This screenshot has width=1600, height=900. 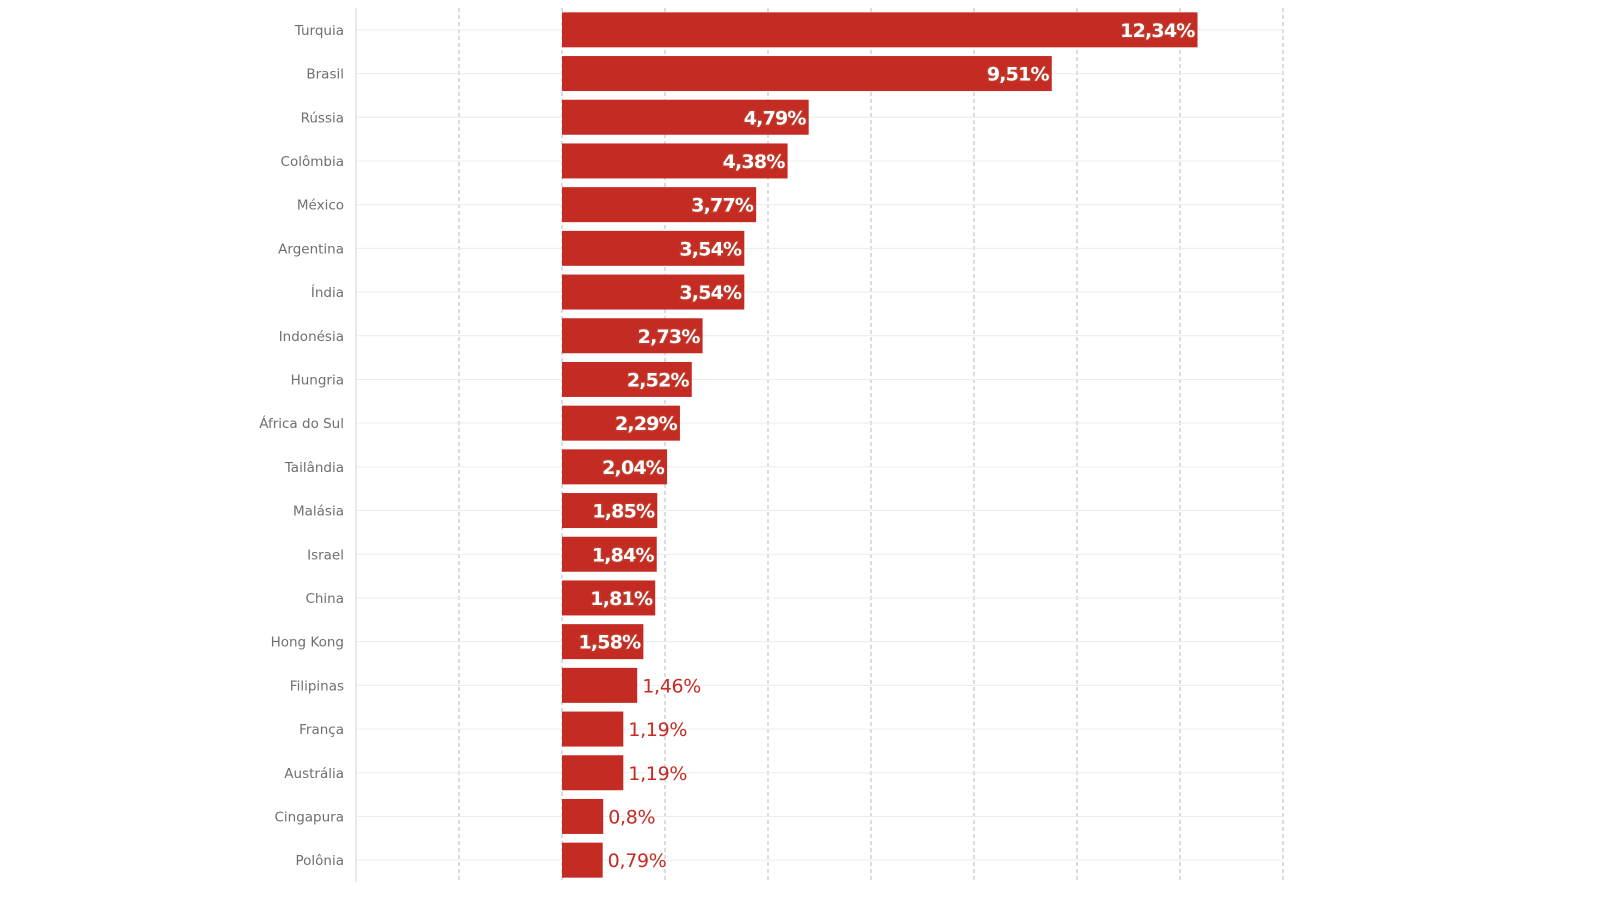 What do you see at coordinates (312, 162) in the screenshot?
I see `category-label: Colômbia` at bounding box center [312, 162].